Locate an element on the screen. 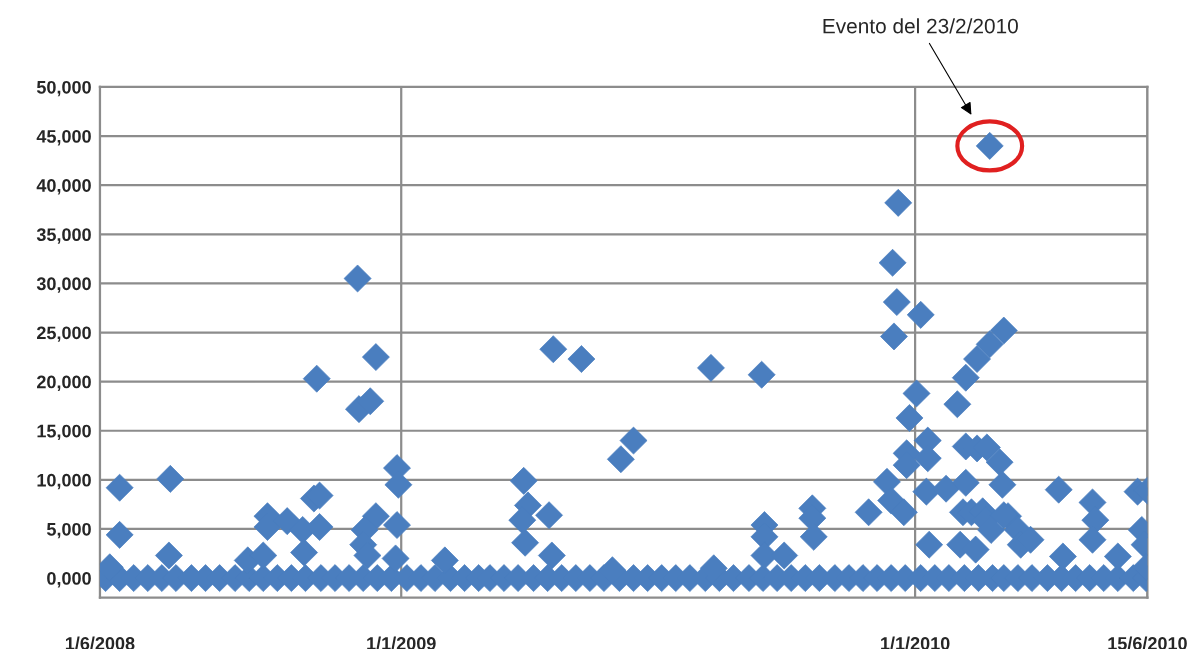 The width and height of the screenshot is (1204, 649). y-tick-label: 30,000 is located at coordinates (63, 285).